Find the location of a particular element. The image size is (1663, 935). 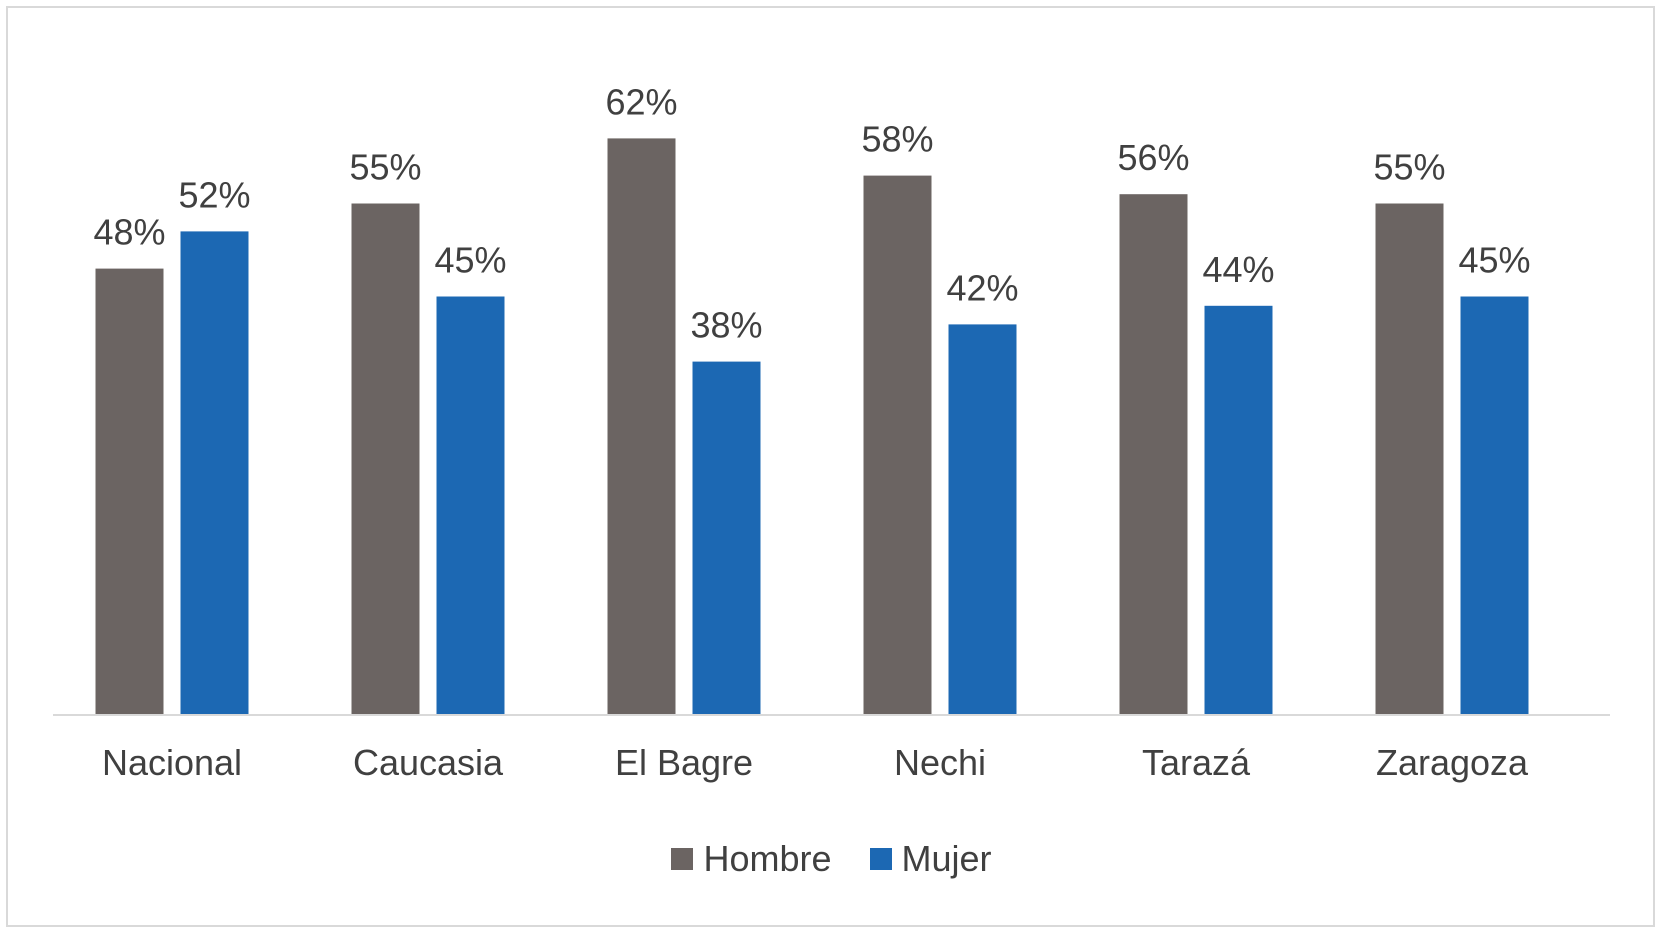

data-label-hombre-nechi: 58% is located at coordinates (897, 139).